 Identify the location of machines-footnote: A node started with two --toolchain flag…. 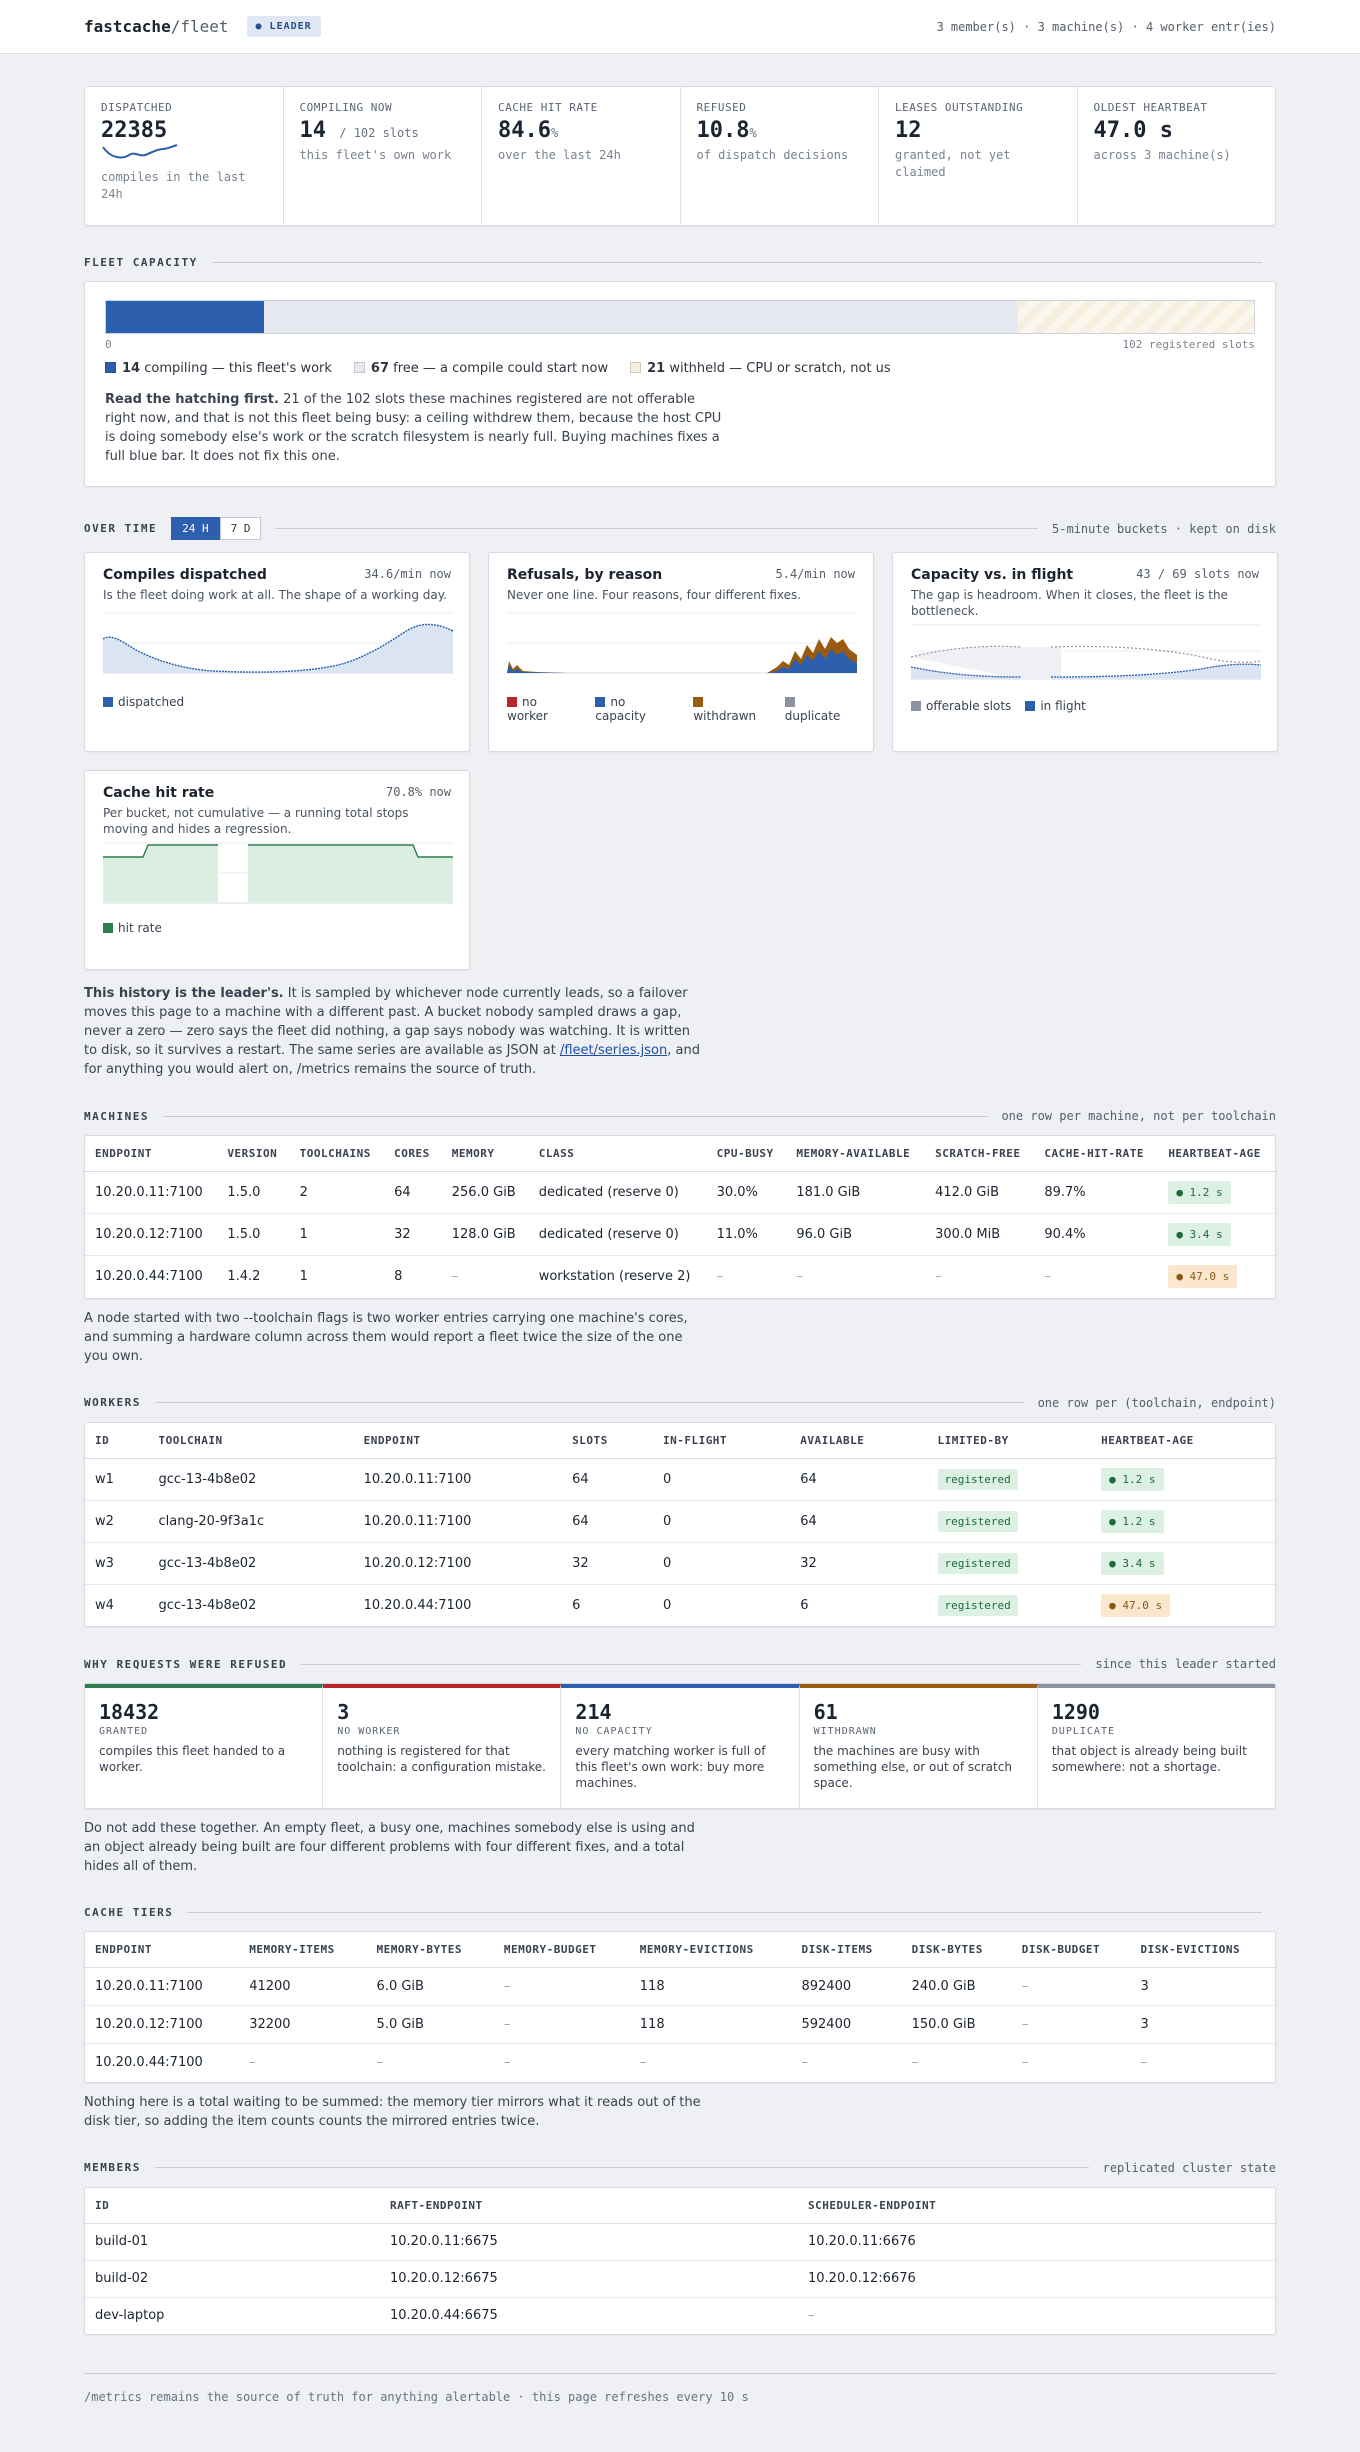
(386, 1337).